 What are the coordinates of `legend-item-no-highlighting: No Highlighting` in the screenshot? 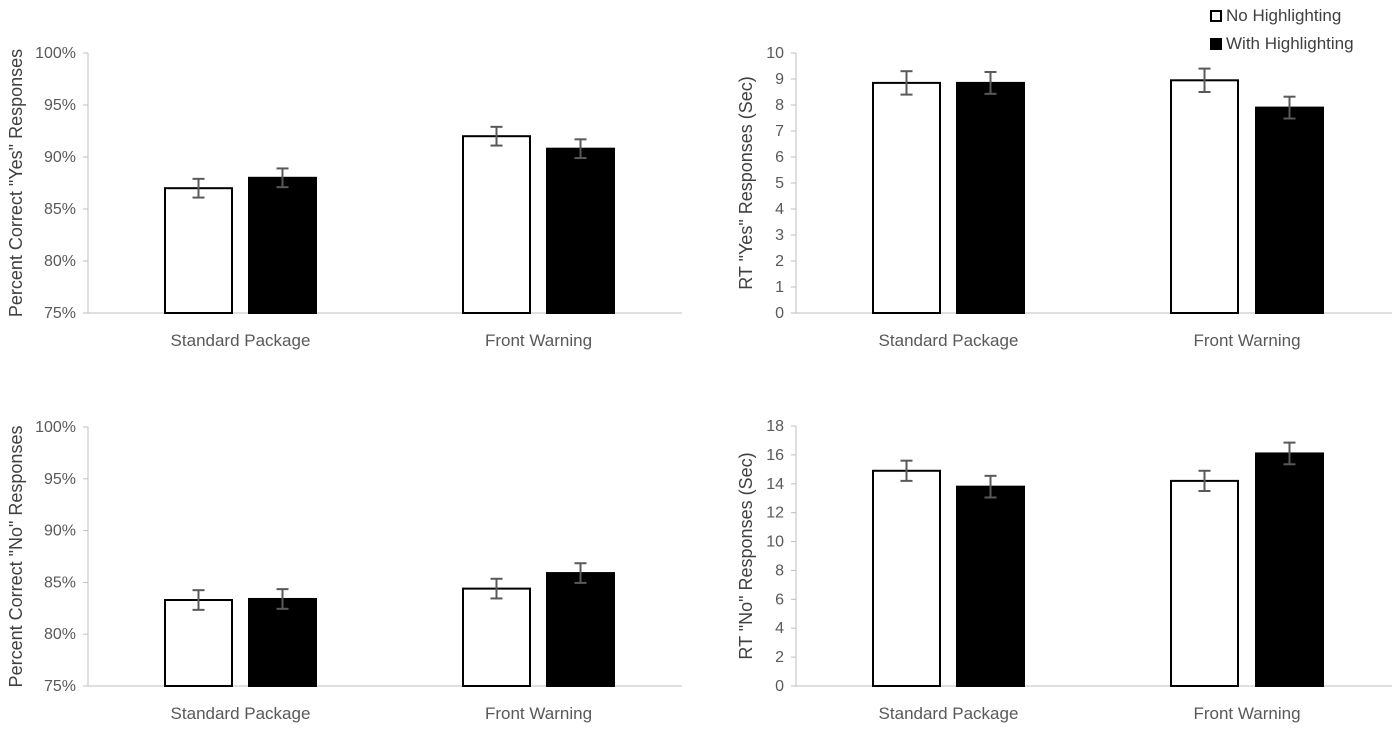 It's located at (1282, 16).